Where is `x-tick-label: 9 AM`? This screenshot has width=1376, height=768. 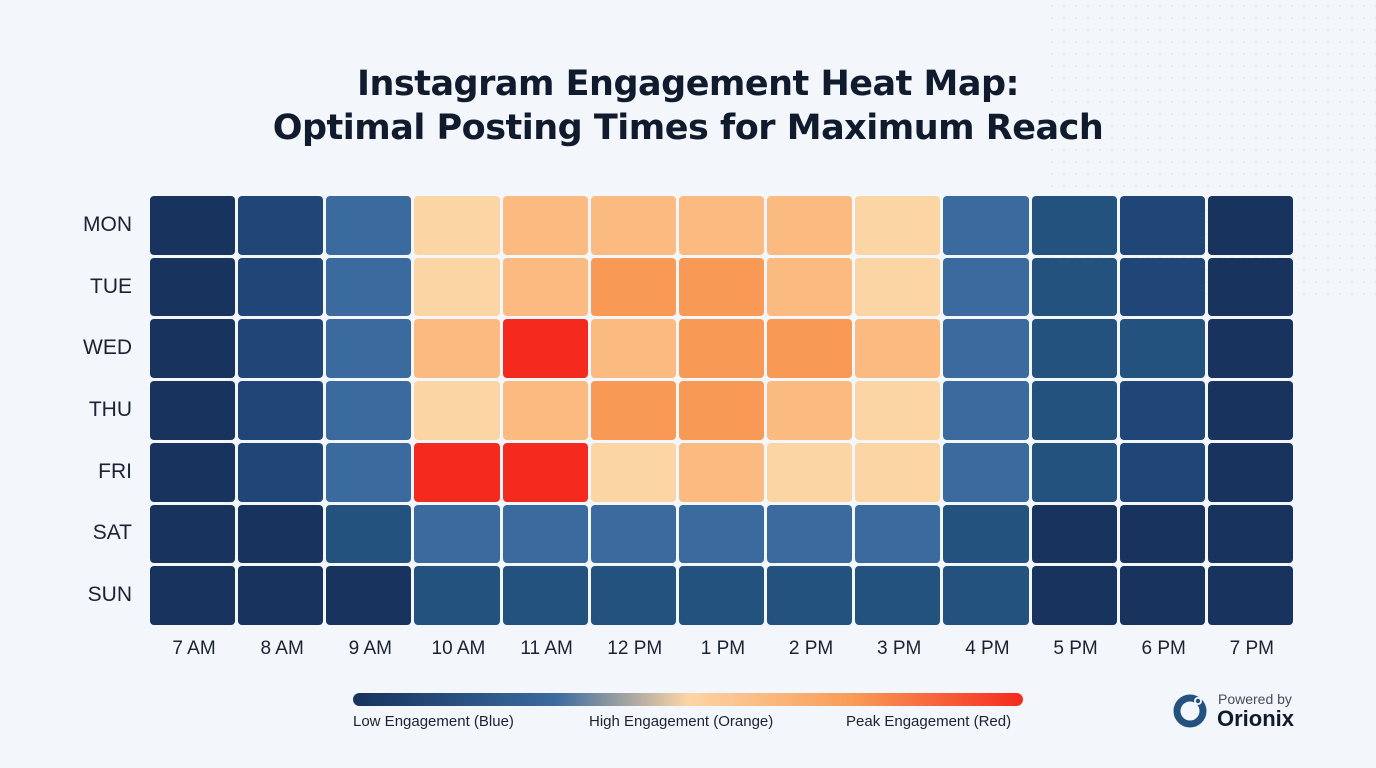 x-tick-label: 9 AM is located at coordinates (370, 648).